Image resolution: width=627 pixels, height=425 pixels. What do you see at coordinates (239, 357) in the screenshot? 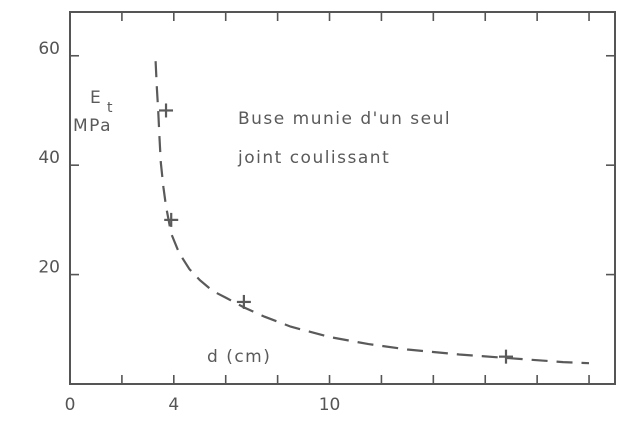
I see `x-axis-label: d (cm)` at bounding box center [239, 357].